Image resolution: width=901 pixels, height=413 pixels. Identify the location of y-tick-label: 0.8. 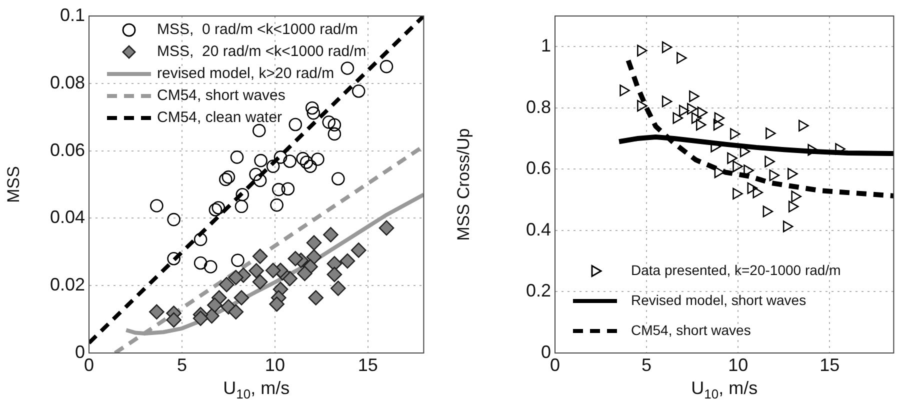
(538, 106).